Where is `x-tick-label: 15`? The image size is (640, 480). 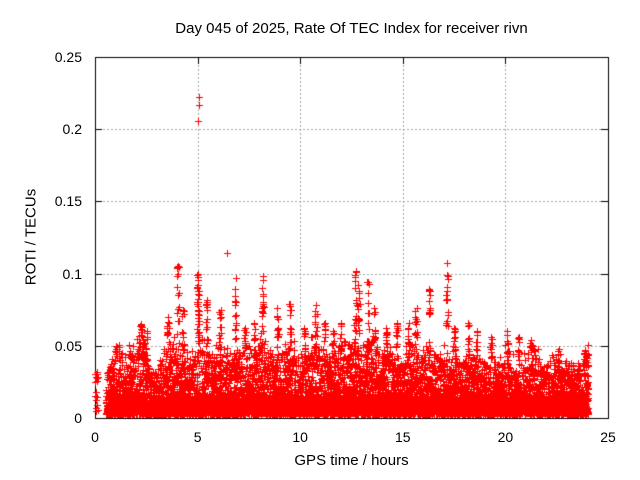
x-tick-label: 15 is located at coordinates (403, 437).